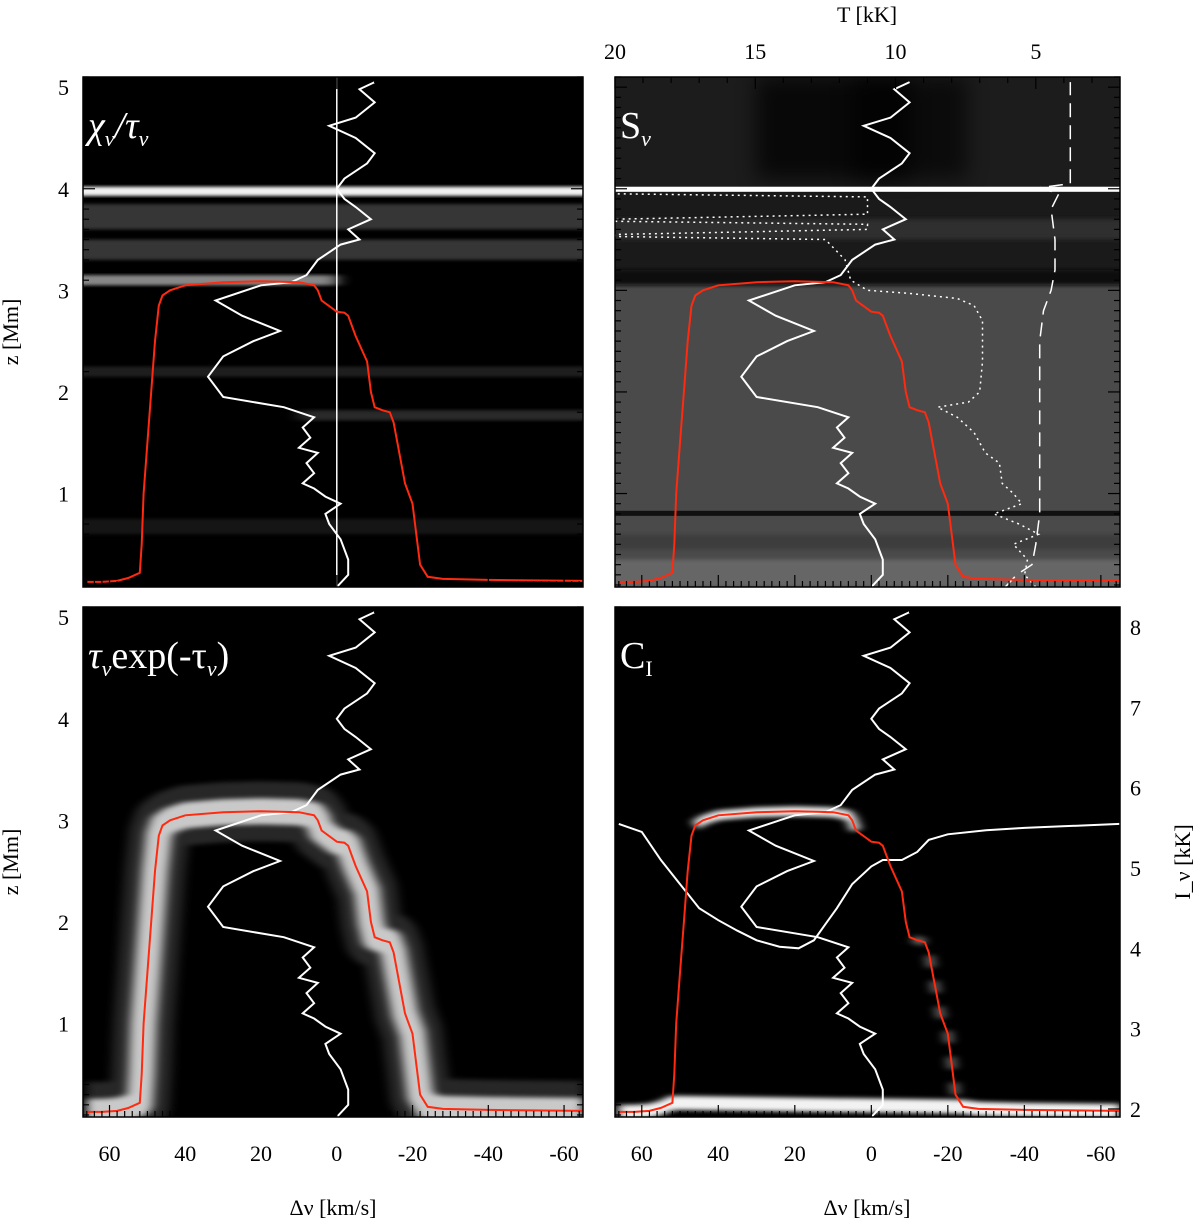 This screenshot has height=1224, width=1200. What do you see at coordinates (1135, 868) in the screenshot?
I see `right-tick-label: 5` at bounding box center [1135, 868].